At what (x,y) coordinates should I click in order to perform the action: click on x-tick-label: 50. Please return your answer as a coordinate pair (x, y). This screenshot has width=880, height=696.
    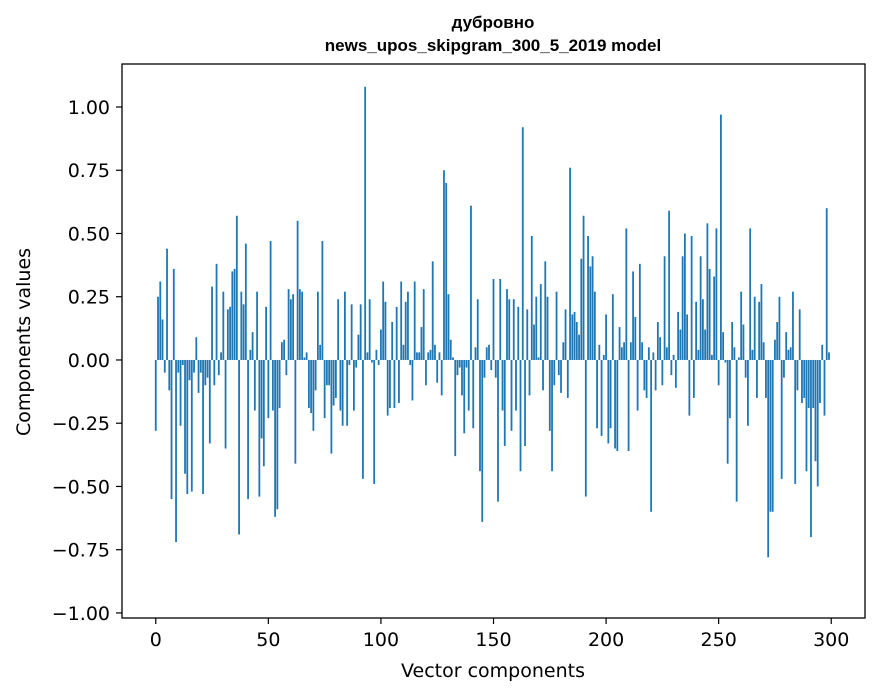
    Looking at the image, I should click on (268, 640).